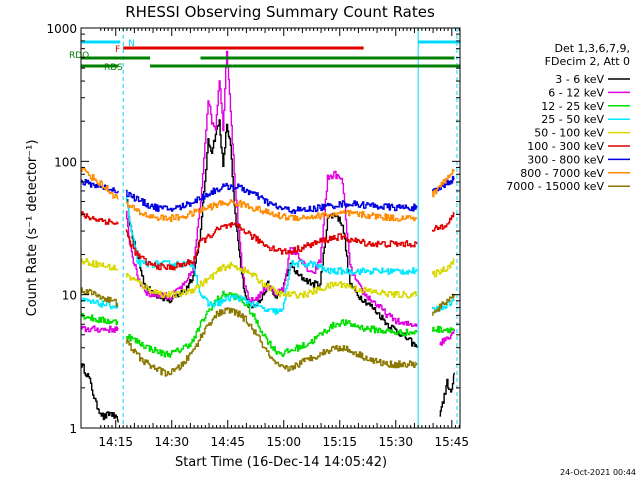  What do you see at coordinates (572, 106) in the screenshot?
I see `legend-label: 12 - 25 keV` at bounding box center [572, 106].